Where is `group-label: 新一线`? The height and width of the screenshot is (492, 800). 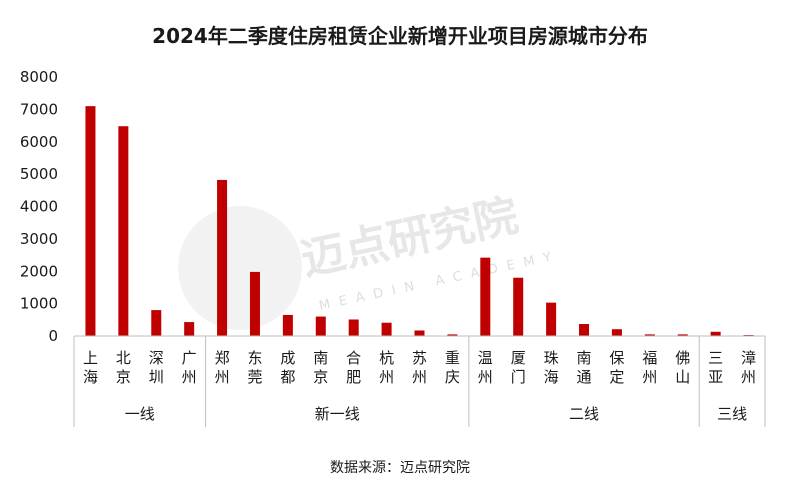 group-label: 新一线 is located at coordinates (337, 414).